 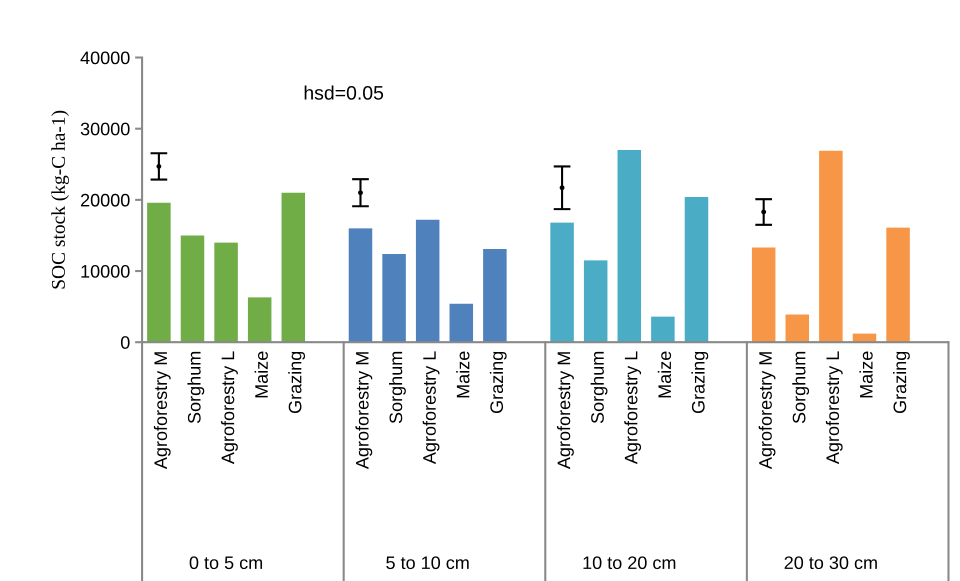 What do you see at coordinates (60, 199) in the screenshot?
I see `y-axis-title: SOC stock (kg-C ha-1)` at bounding box center [60, 199].